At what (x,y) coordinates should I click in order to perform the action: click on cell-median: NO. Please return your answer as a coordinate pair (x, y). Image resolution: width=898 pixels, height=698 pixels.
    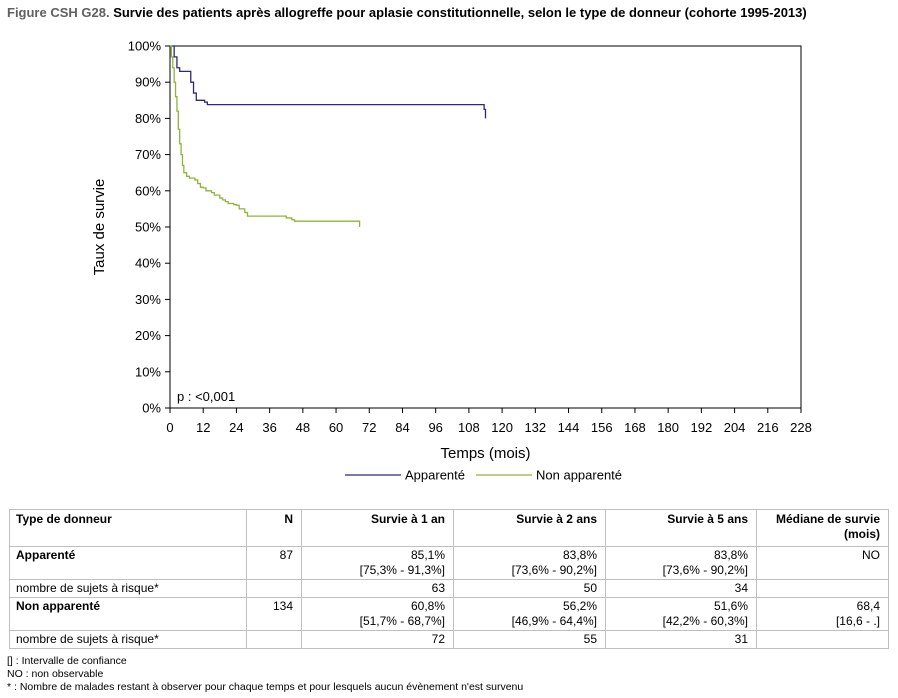
    Looking at the image, I should click on (822, 563).